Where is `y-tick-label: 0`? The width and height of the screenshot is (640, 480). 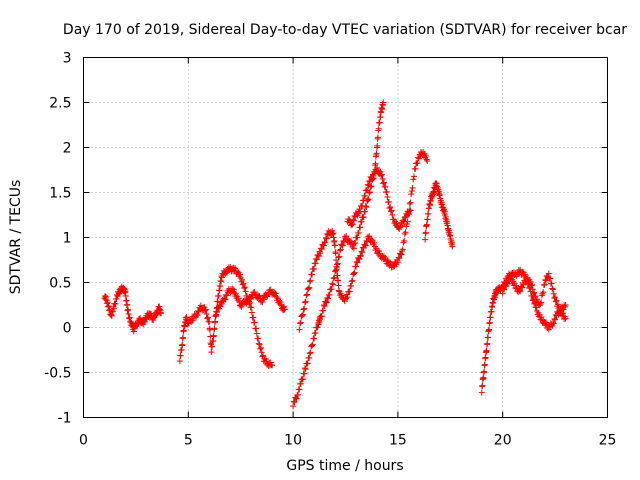
y-tick-label: 0 is located at coordinates (67, 329).